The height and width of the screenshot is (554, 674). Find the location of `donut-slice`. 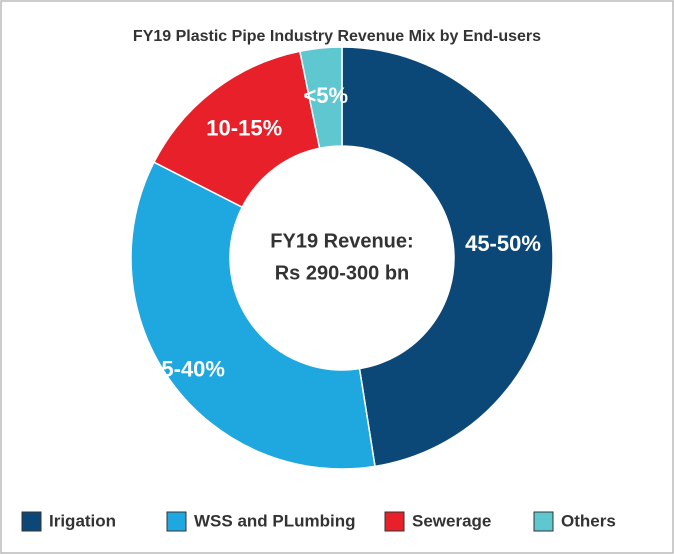

donut-slice is located at coordinates (320, 98).